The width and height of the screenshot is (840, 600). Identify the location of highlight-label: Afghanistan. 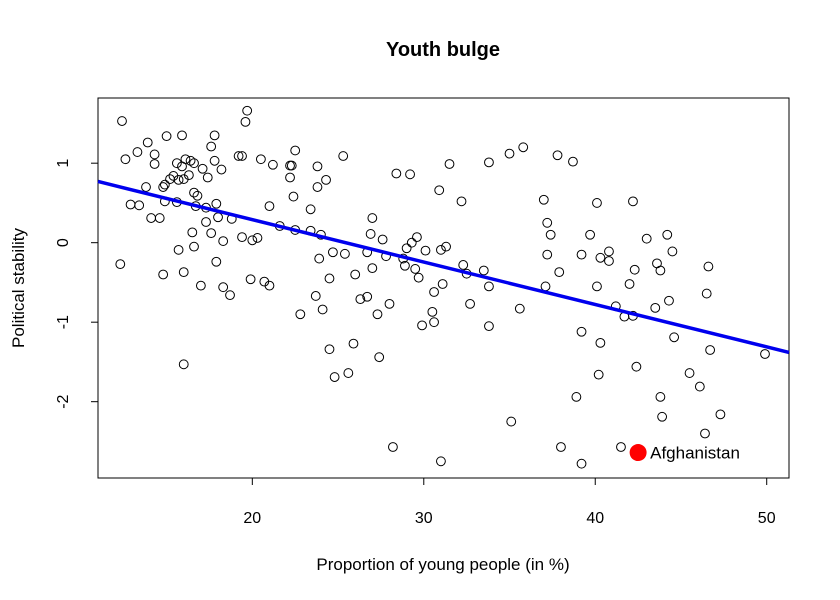
(695, 453).